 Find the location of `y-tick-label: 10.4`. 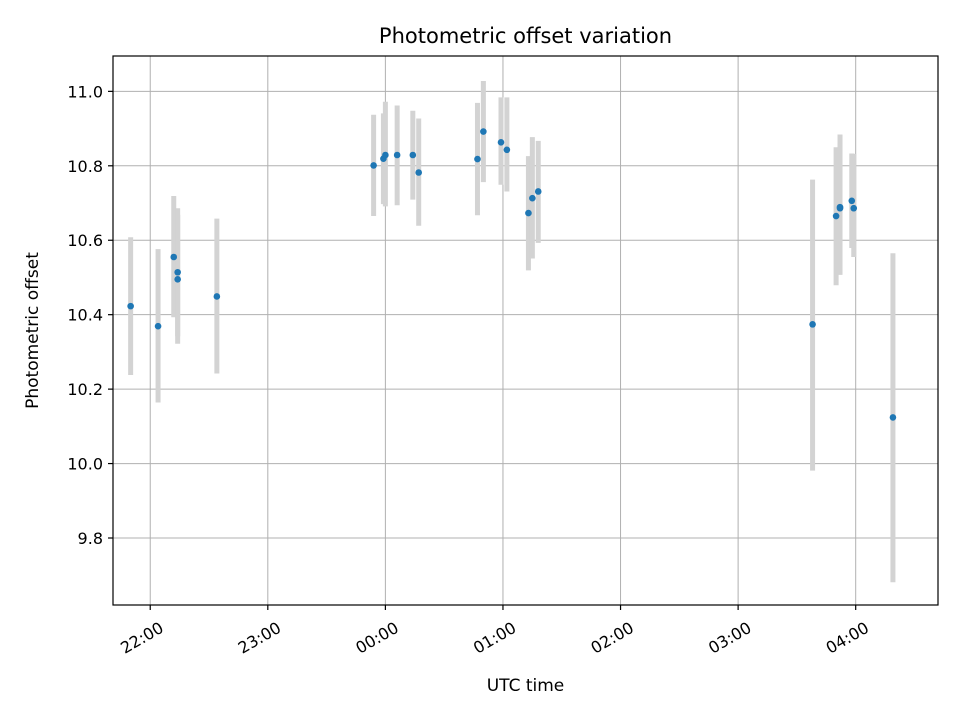

y-tick-label: 10.4 is located at coordinates (85, 315).